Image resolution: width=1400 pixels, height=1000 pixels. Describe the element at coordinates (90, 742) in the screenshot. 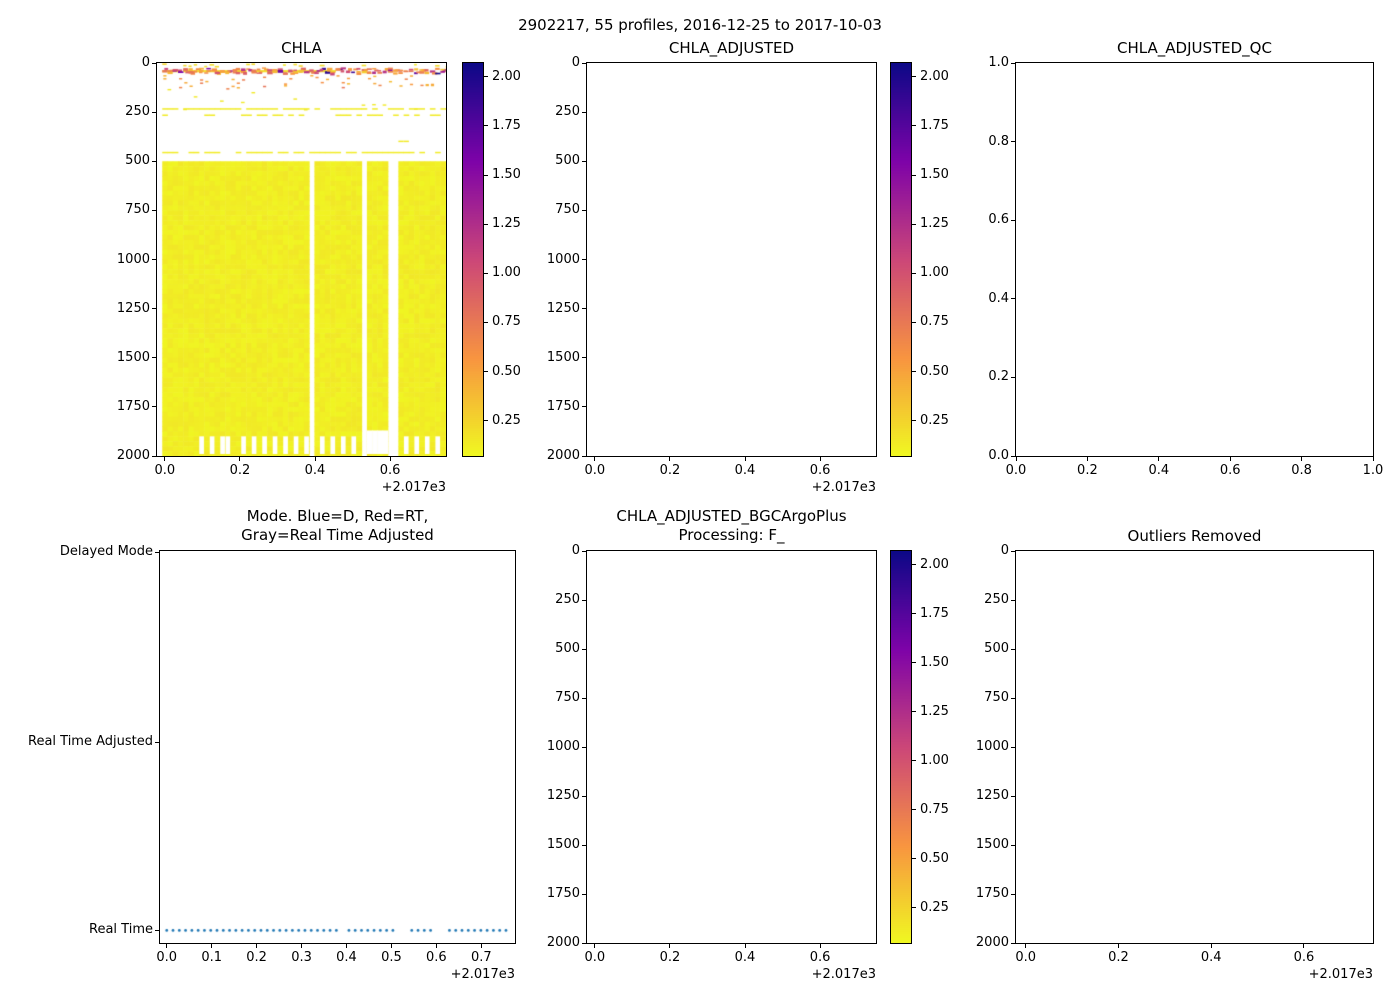

I see `y-tick-label: Real Time Adjusted` at that location.